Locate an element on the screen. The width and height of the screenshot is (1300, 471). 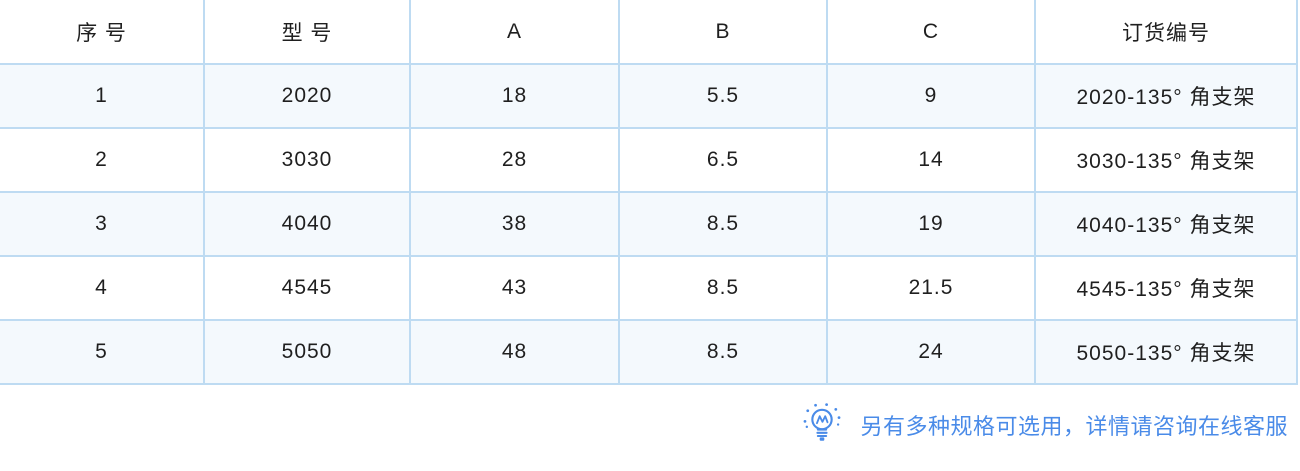
table-row: 2 3030 28 6.5 14 3030-135° 角支架 is located at coordinates (649, 160).